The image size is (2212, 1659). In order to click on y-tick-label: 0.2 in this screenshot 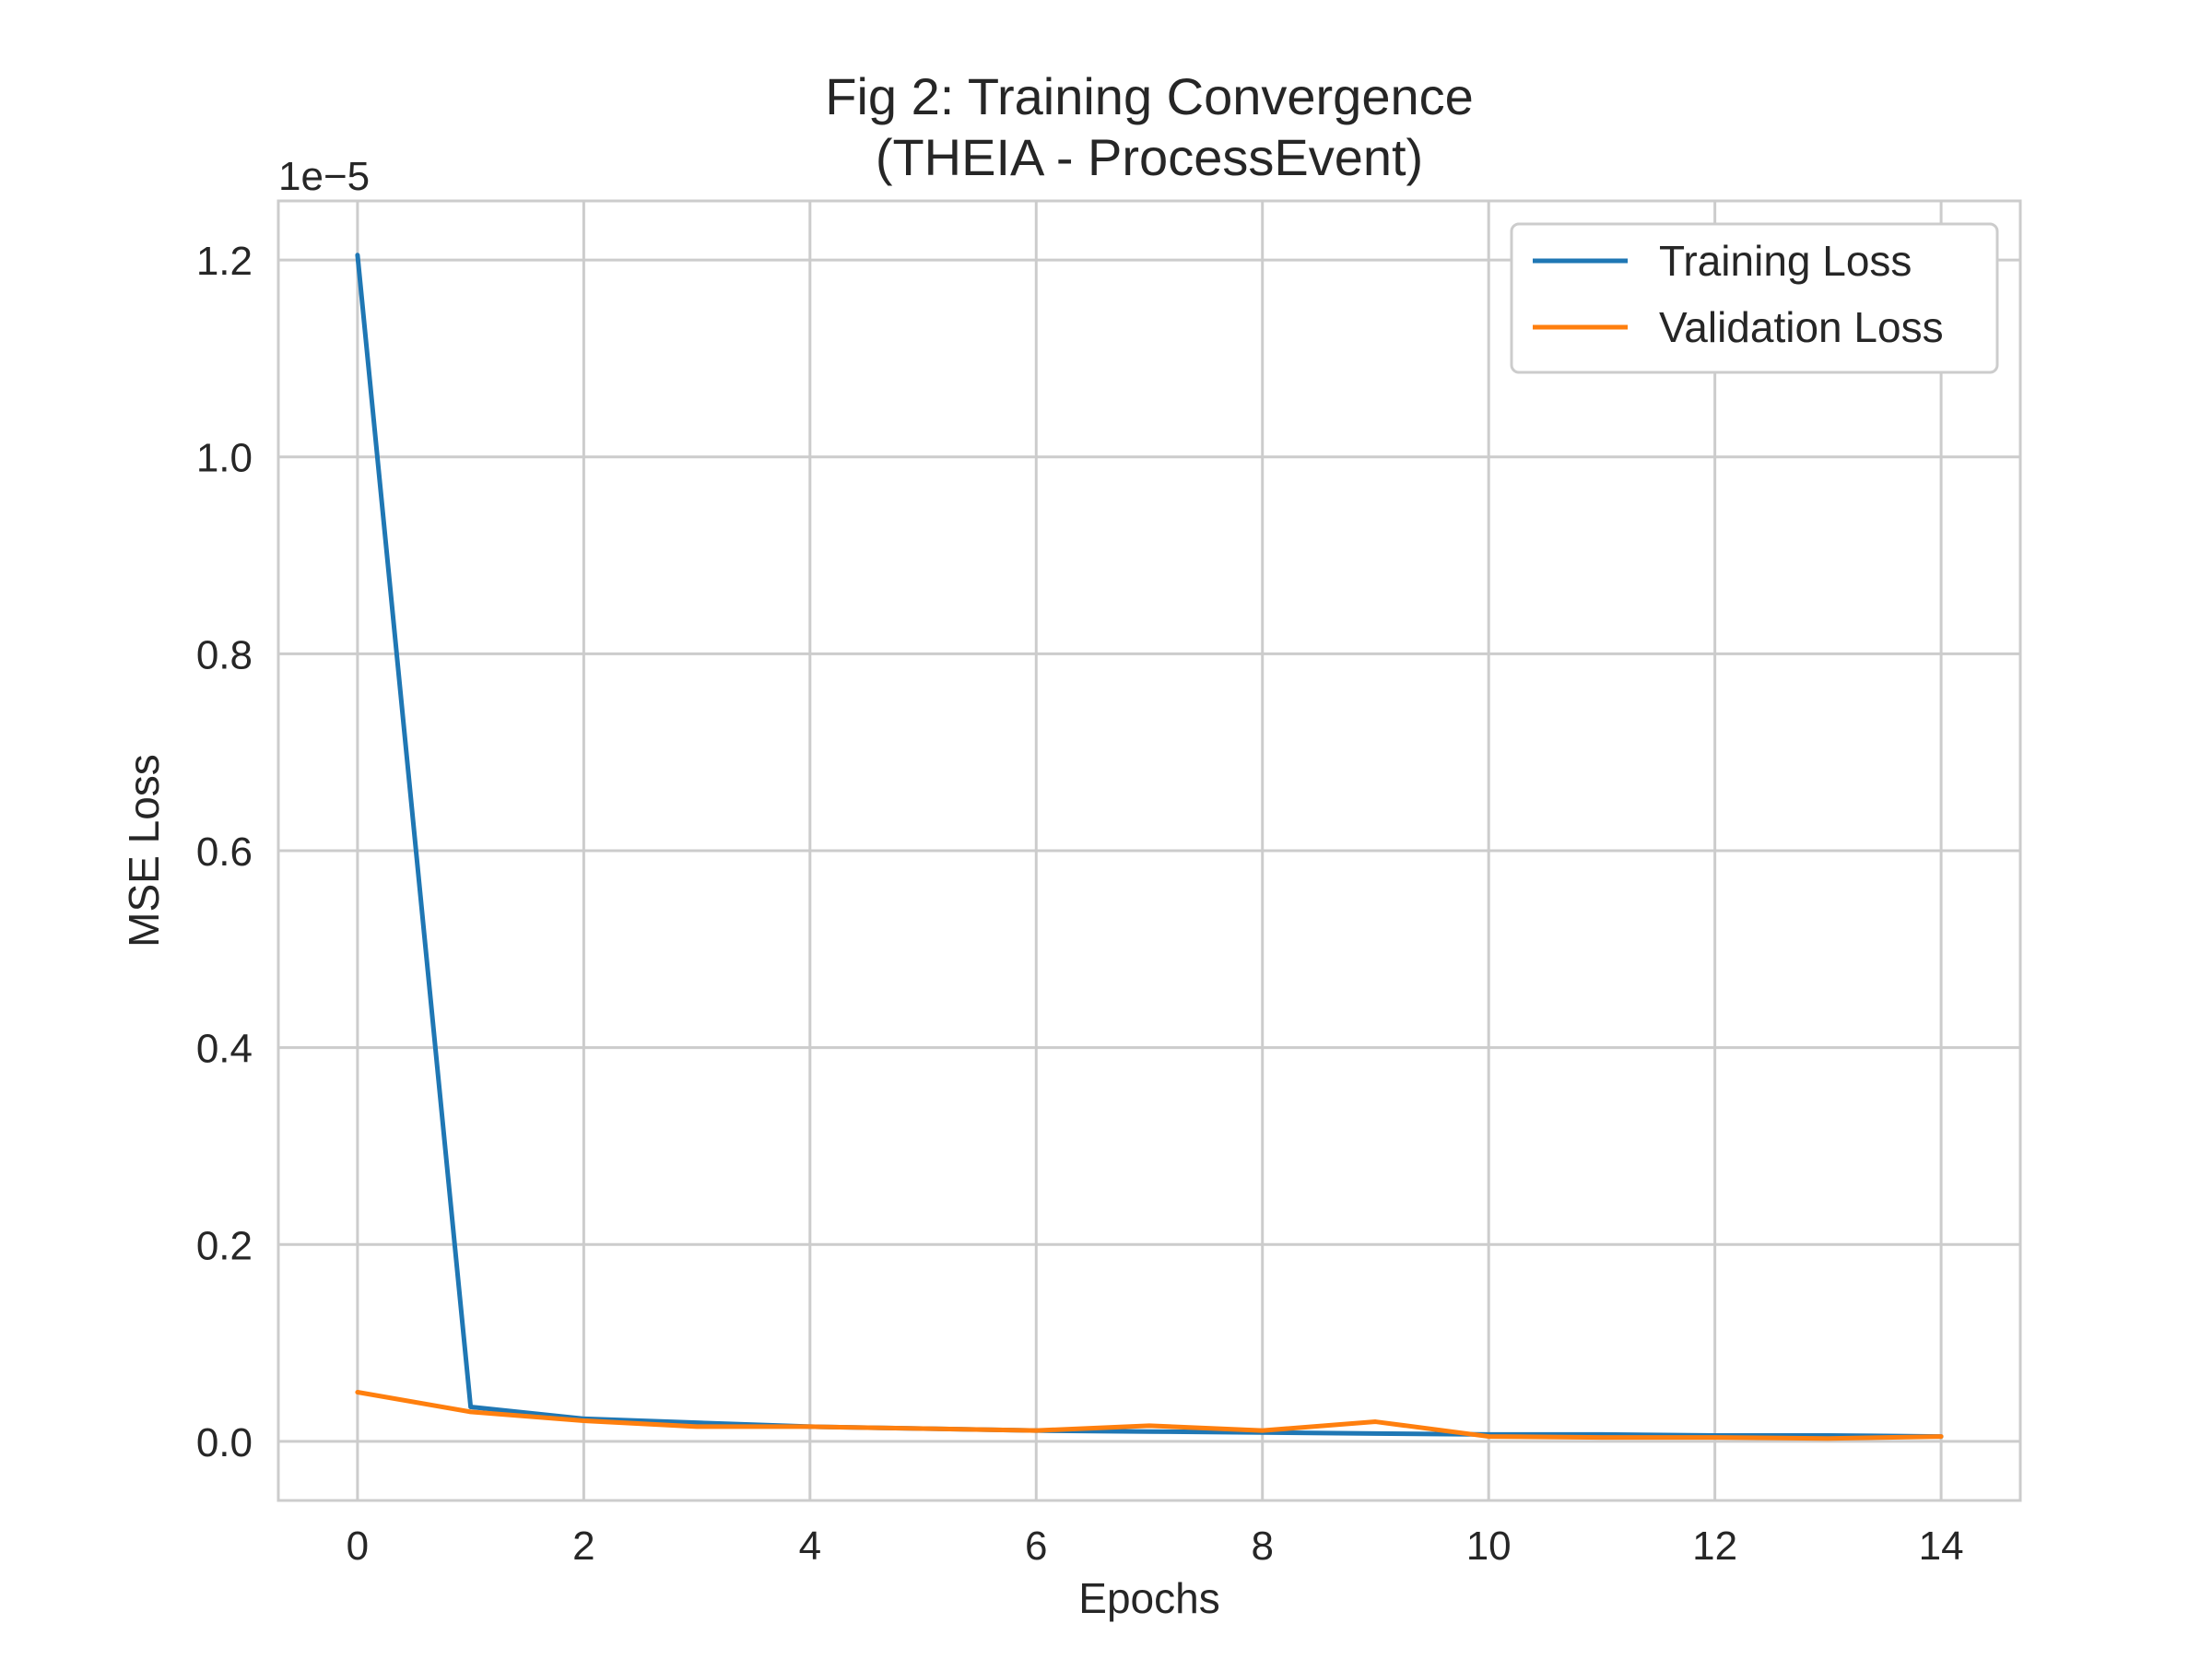, I will do `click(224, 1245)`.